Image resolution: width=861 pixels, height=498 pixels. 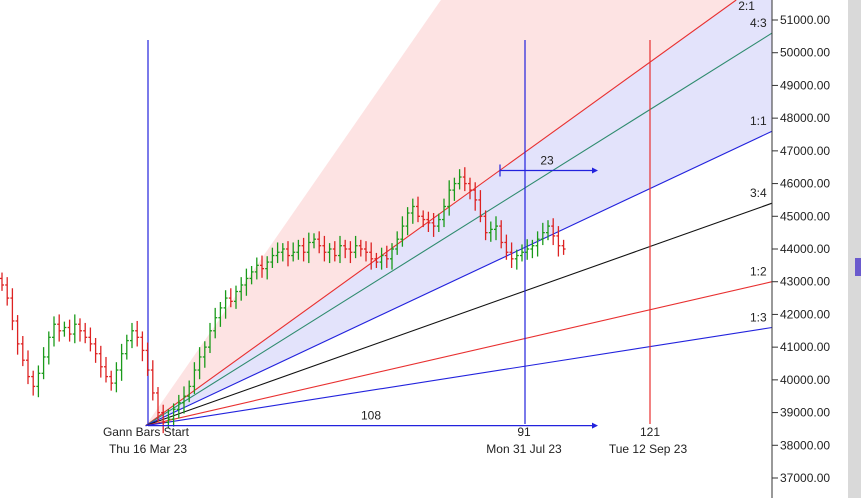 What do you see at coordinates (805, 249) in the screenshot?
I see `axis-tick-label: 44000.00` at bounding box center [805, 249].